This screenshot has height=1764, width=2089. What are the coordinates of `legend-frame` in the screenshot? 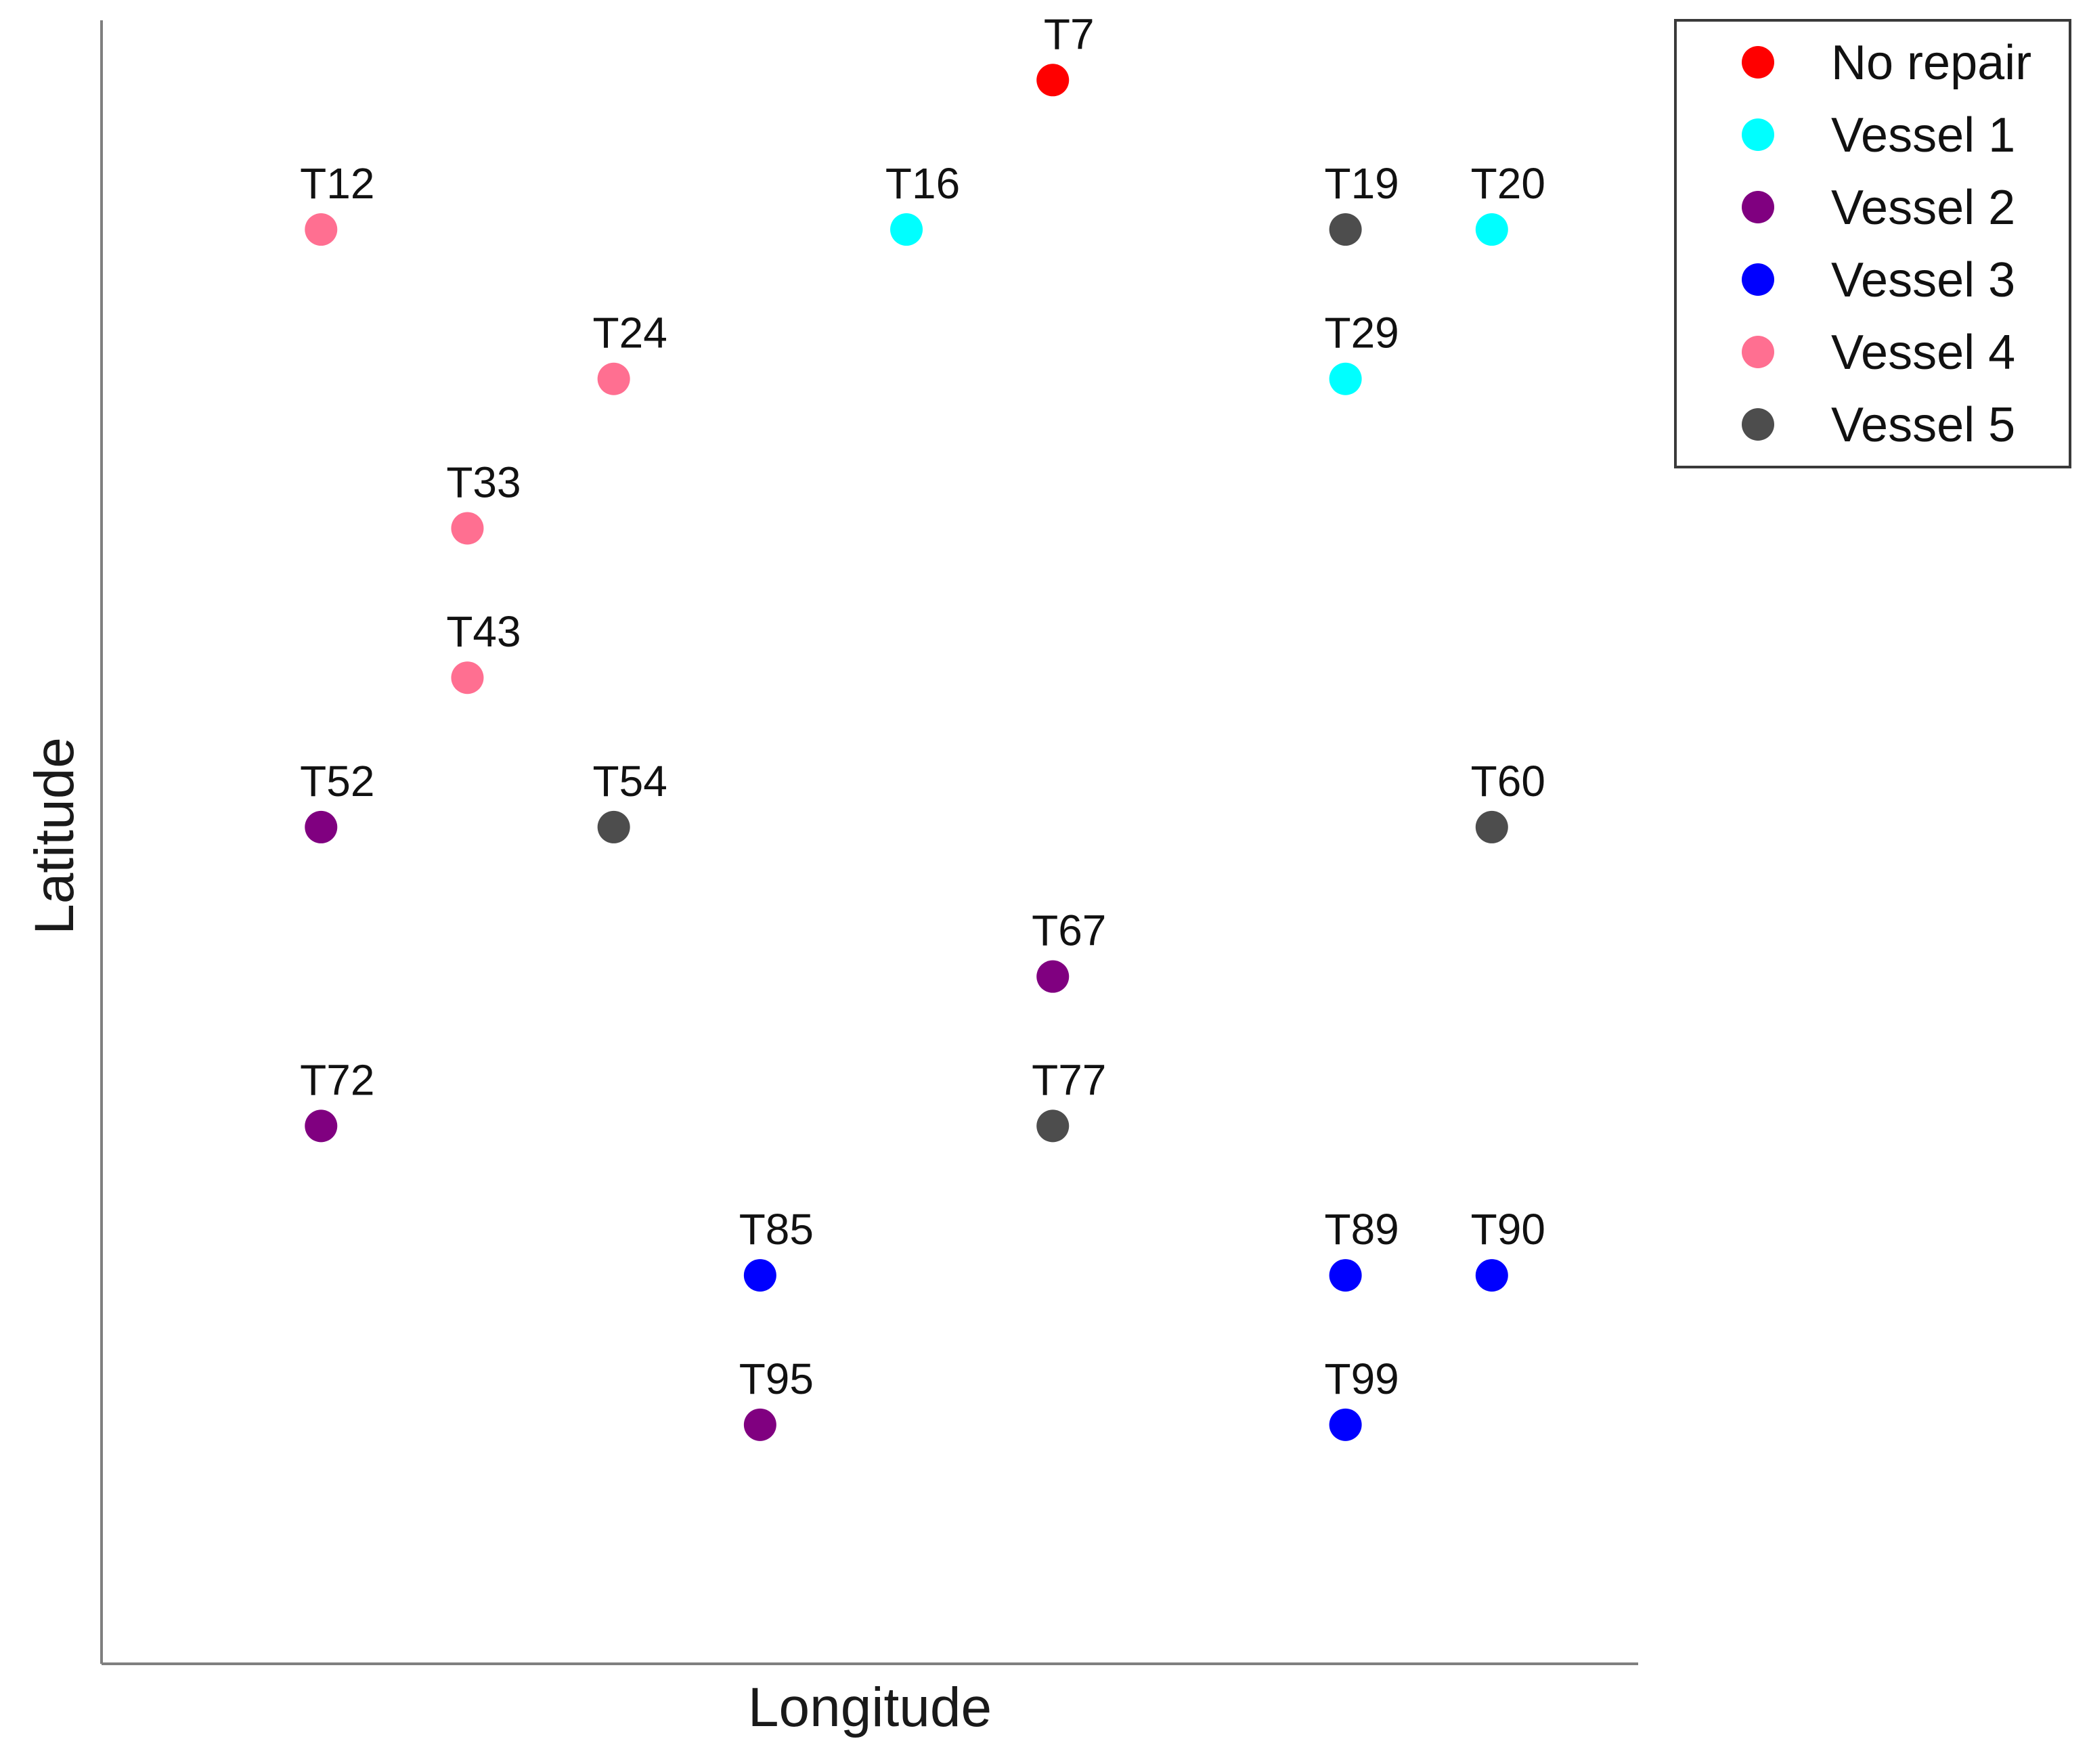 It's located at (1872, 243).